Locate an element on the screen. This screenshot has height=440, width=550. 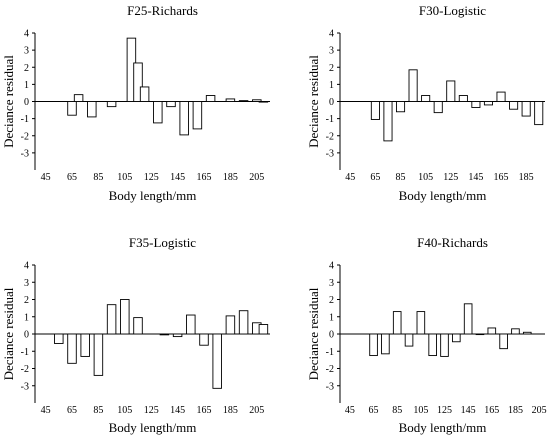
panel-title: F25-Richards is located at coordinates (162, 10).